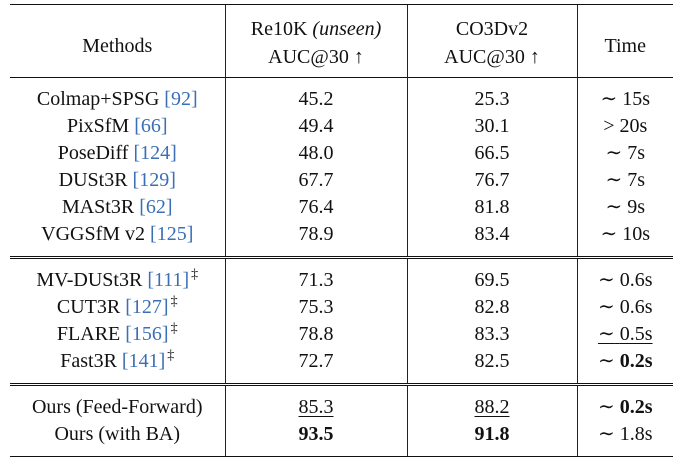 The width and height of the screenshot is (683, 469). I want to click on method-name: DUSt3R, so click(93, 180).